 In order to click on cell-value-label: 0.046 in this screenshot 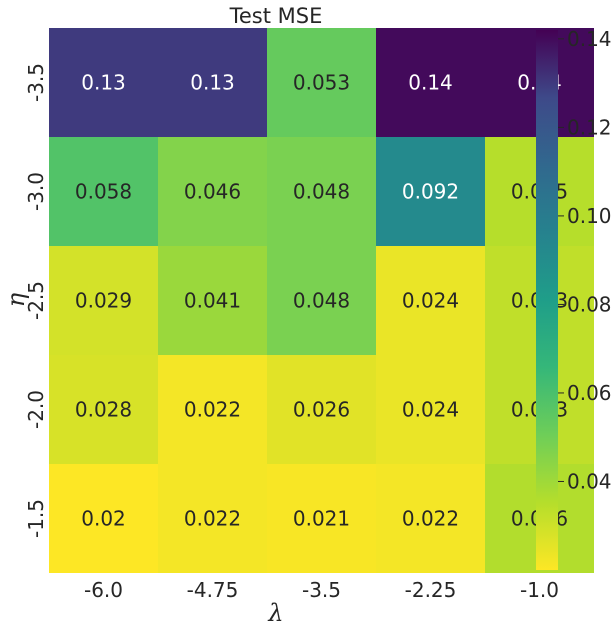, I will do `click(212, 192)`.